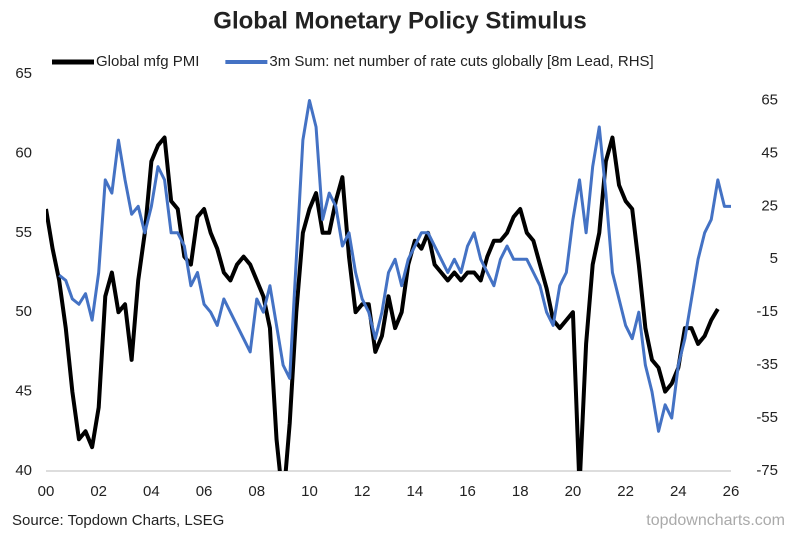 This screenshot has width=800, height=534. Describe the element at coordinates (23, 73) in the screenshot. I see `y-tick-label: 65` at that location.